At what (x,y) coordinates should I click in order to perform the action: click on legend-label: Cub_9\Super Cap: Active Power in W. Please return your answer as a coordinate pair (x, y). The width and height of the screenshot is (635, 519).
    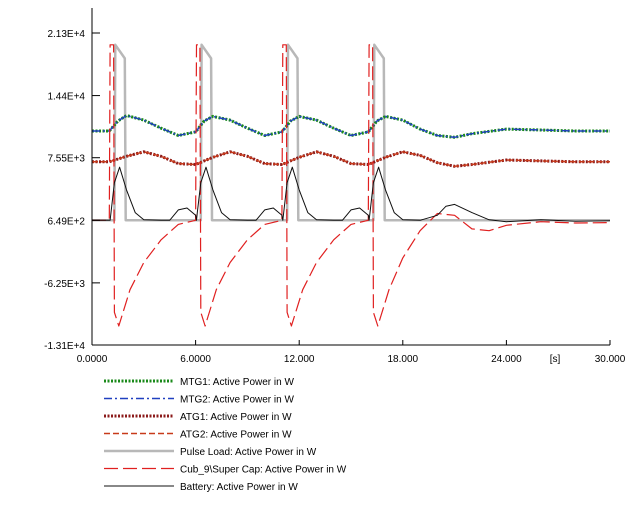
    Looking at the image, I should click on (263, 470).